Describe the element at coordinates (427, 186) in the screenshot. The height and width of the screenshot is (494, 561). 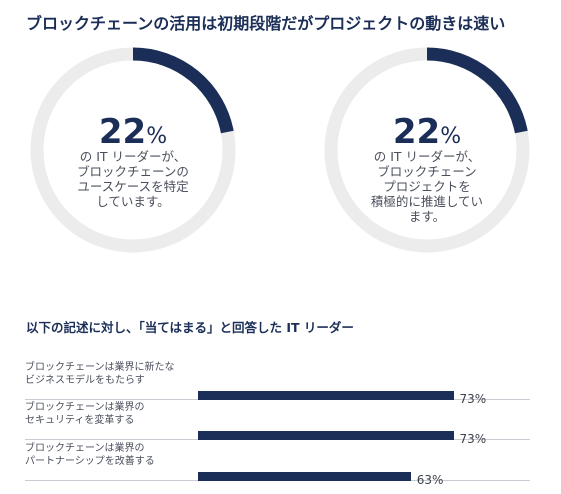
I see `donut-description-line: プロジェクトを` at that location.